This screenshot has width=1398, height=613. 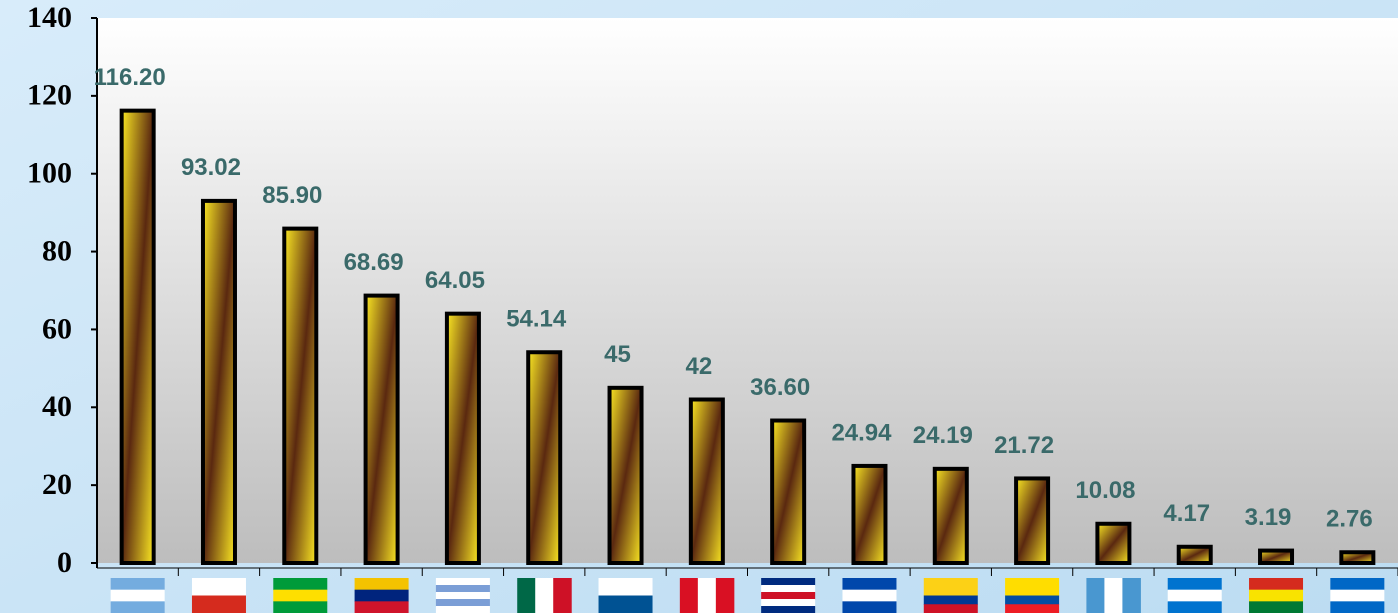 I want to click on value-label: 36.60, so click(x=780, y=387).